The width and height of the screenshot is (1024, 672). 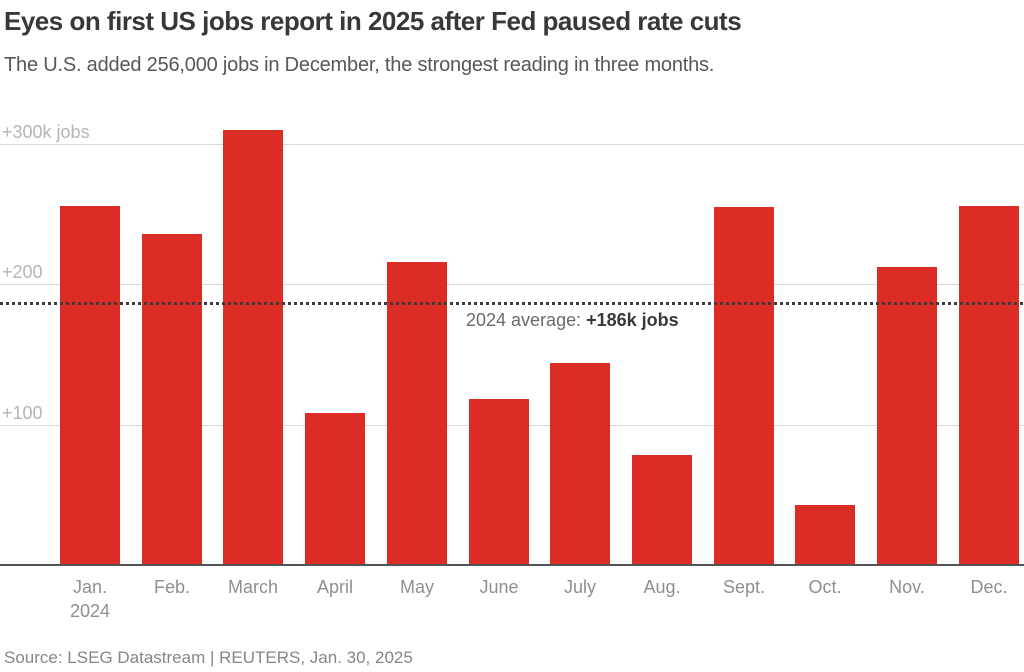 I want to click on x-axis-label-april: April, so click(x=335, y=587).